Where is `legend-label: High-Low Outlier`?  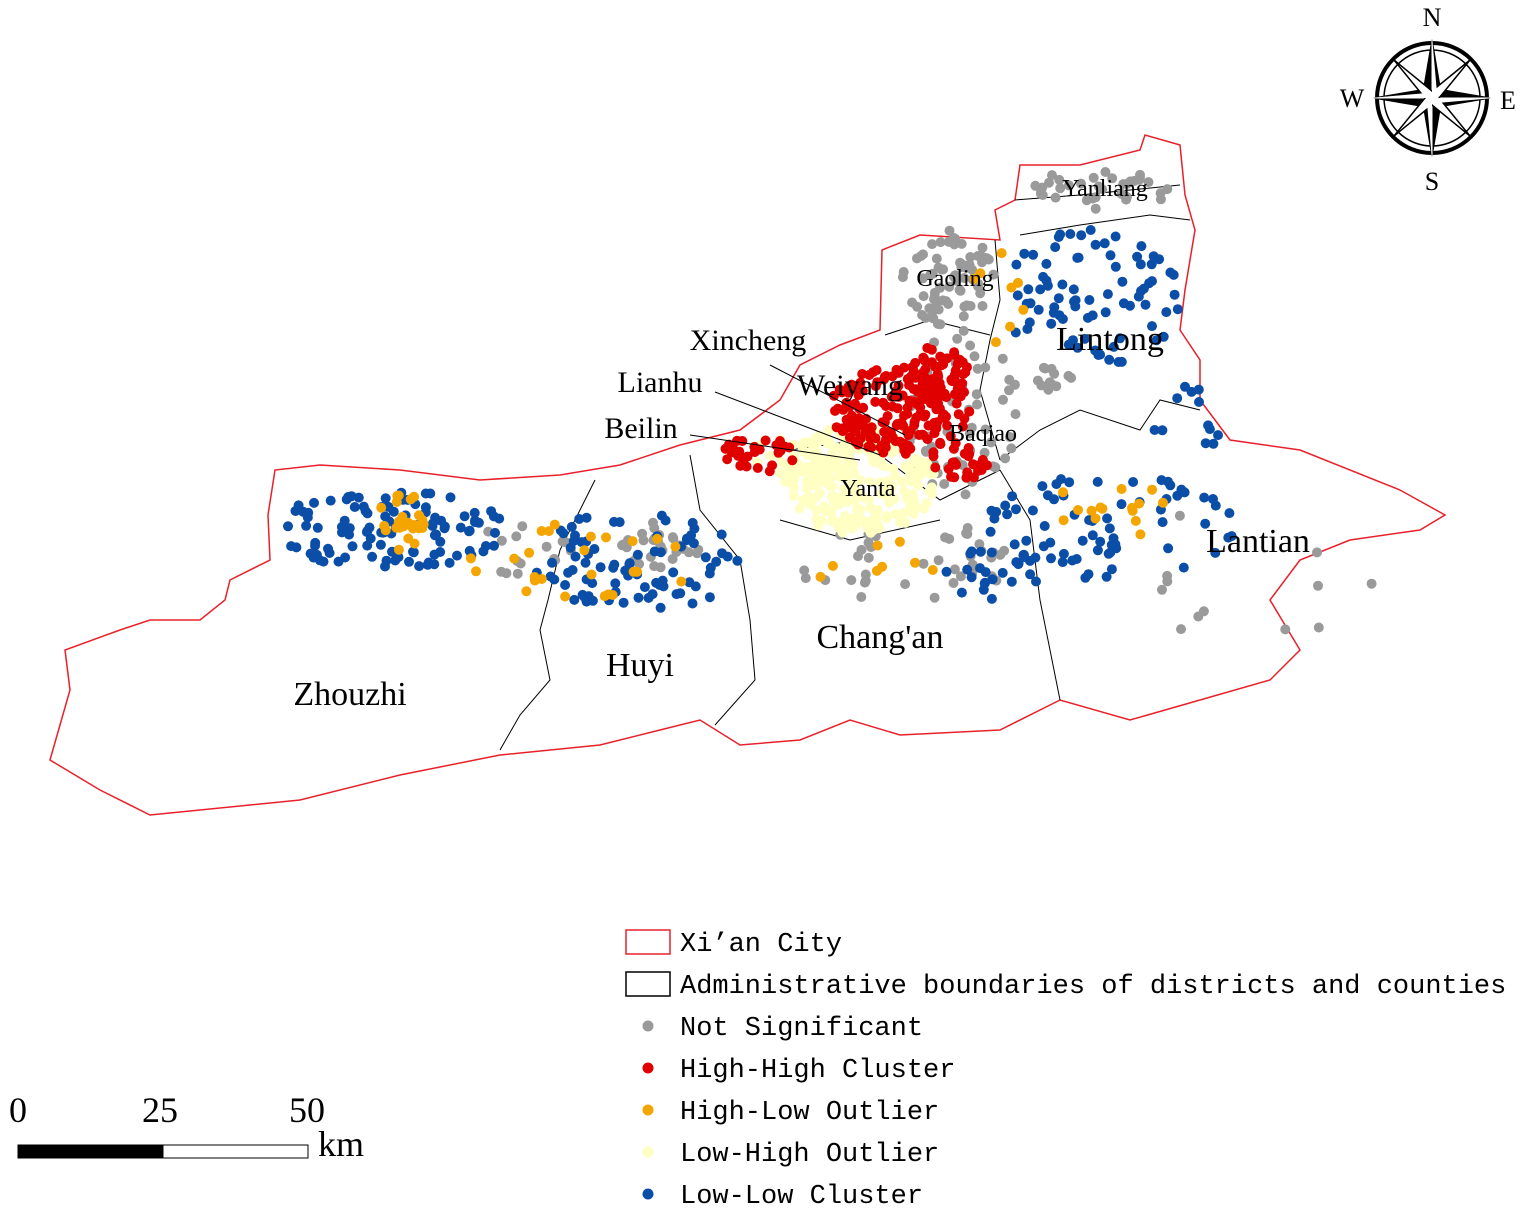
legend-label: High-Low Outlier is located at coordinates (809, 1113).